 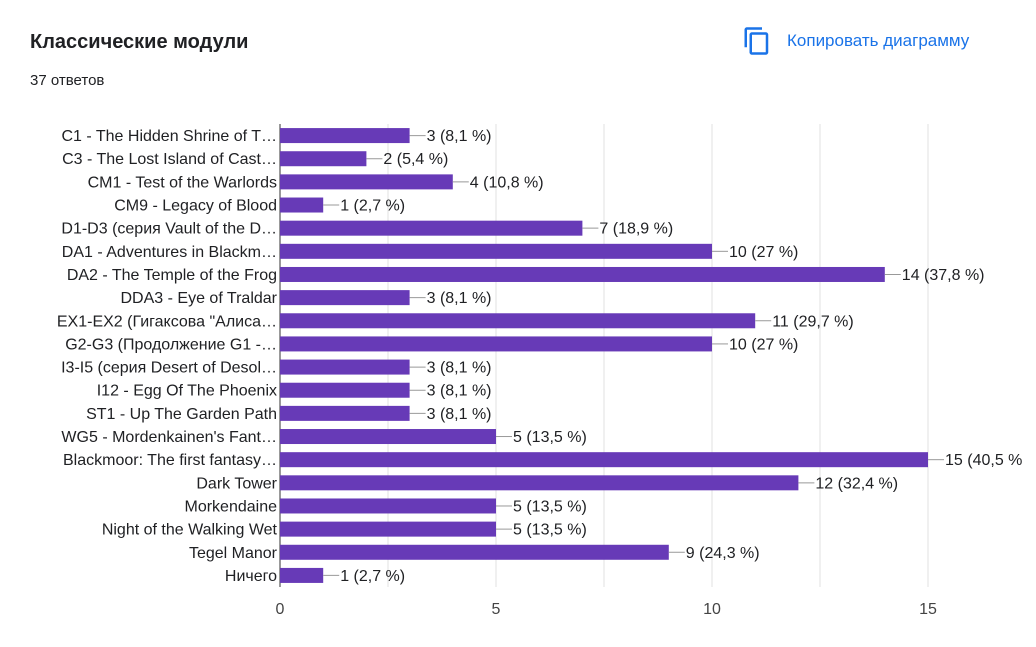 What do you see at coordinates (181, 414) in the screenshot?
I see `category-label: ST1 - Up The Garden Path` at bounding box center [181, 414].